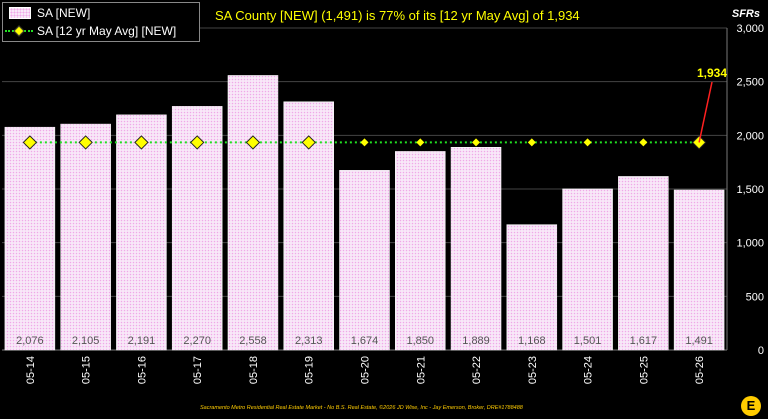 The width and height of the screenshot is (768, 419). I want to click on bar-value-label: 2,105, so click(86, 341).